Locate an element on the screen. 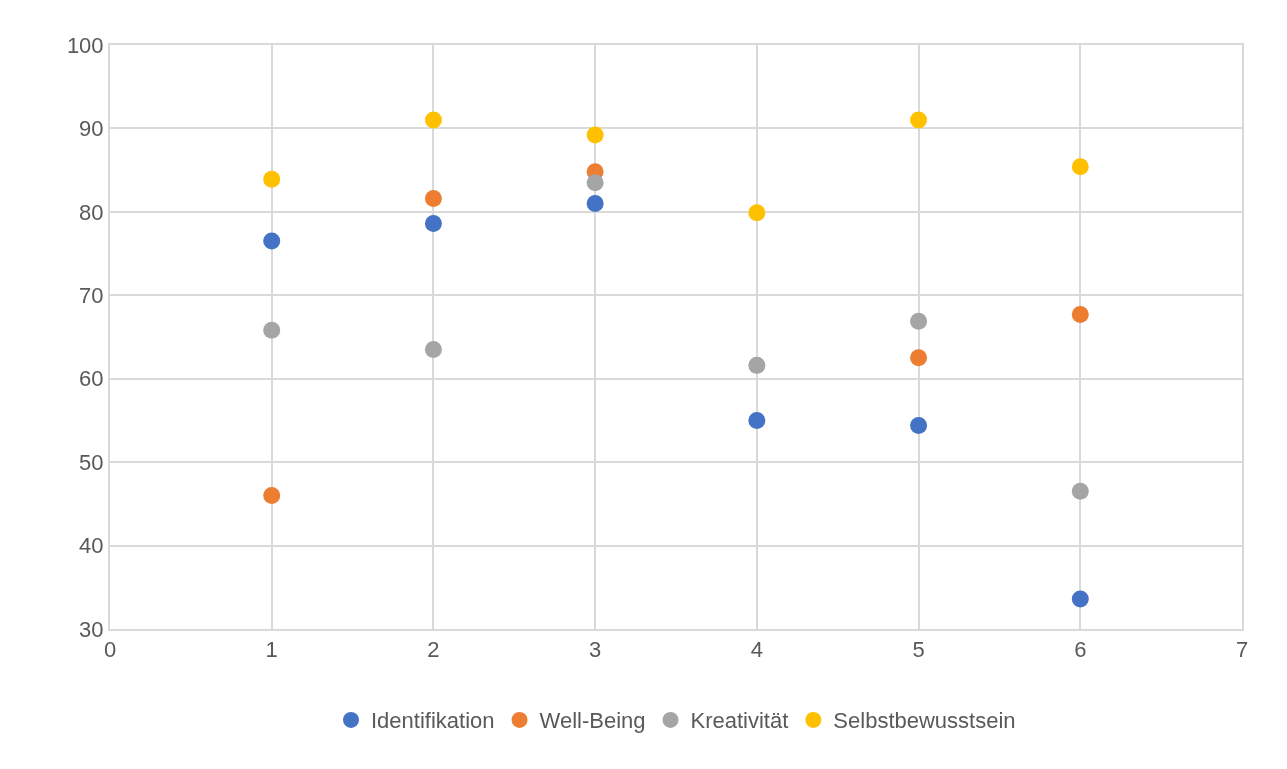 The height and width of the screenshot is (769, 1287). x-tick-label: 7 is located at coordinates (1242, 650).